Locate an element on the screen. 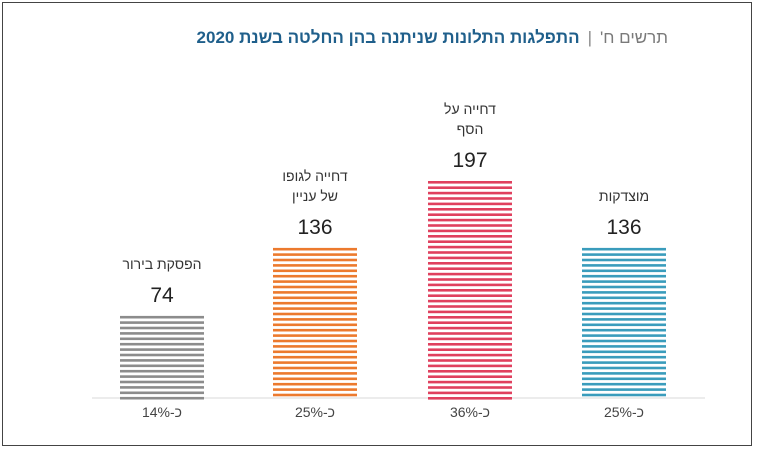 The height and width of the screenshot is (452, 758). data-label: 74 is located at coordinates (162, 295).